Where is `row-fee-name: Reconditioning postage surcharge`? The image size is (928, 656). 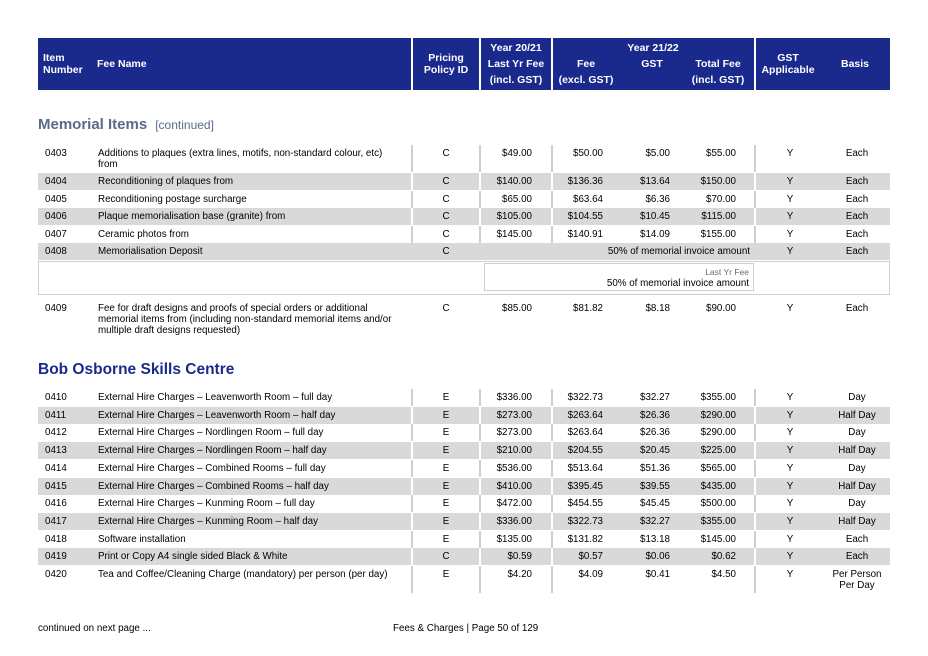 row-fee-name: Reconditioning postage surcharge is located at coordinates (172, 199).